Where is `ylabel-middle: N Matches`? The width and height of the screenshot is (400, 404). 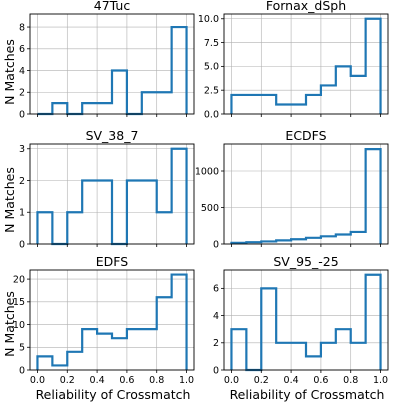 ylabel-middle: N Matches is located at coordinates (9, 200).